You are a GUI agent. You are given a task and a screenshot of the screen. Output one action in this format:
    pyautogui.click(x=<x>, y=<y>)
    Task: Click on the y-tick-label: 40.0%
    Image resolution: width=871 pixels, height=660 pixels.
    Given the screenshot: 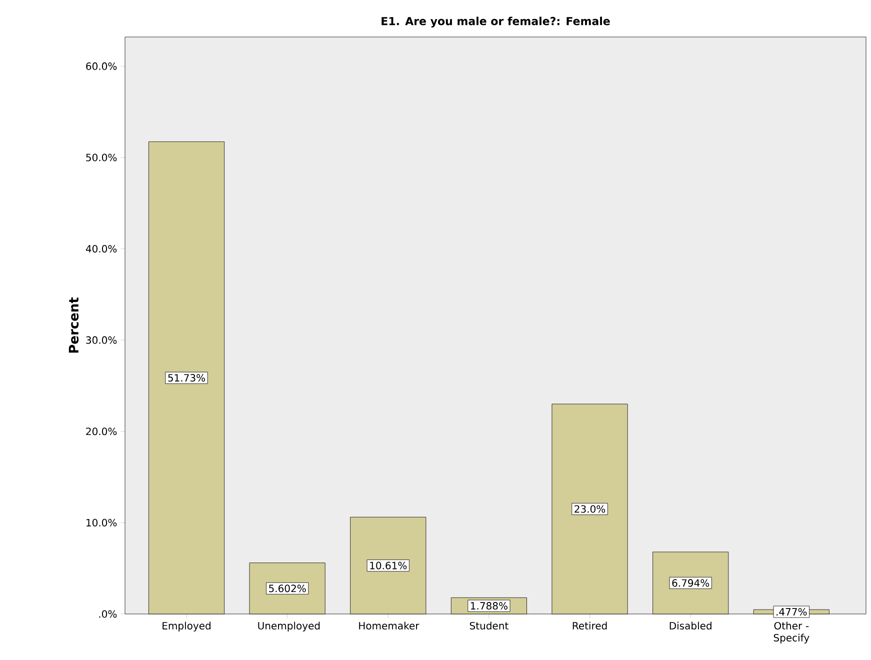 What is the action you would take?
    pyautogui.click(x=101, y=249)
    